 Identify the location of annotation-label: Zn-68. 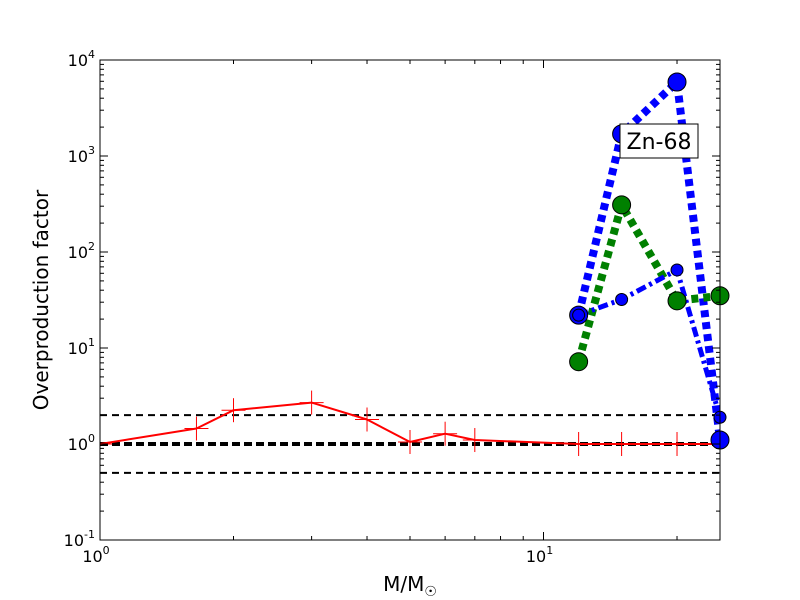
(659, 142).